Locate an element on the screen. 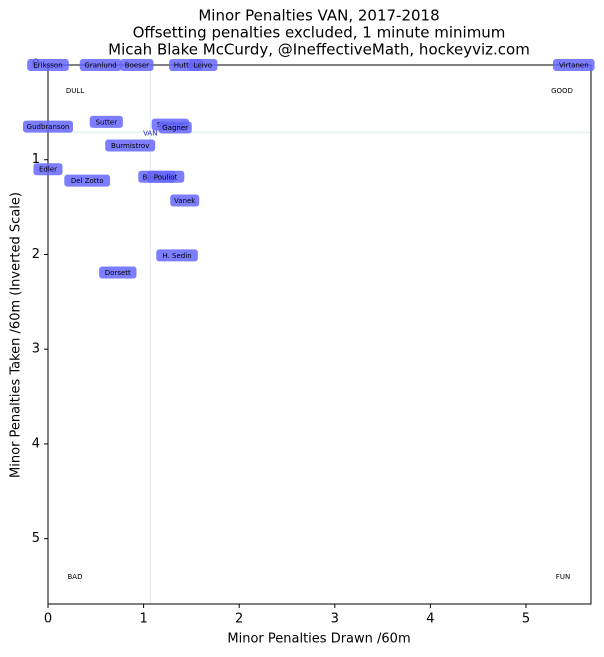 The width and height of the screenshot is (604, 657). point-label: Del Zotto is located at coordinates (87, 181).